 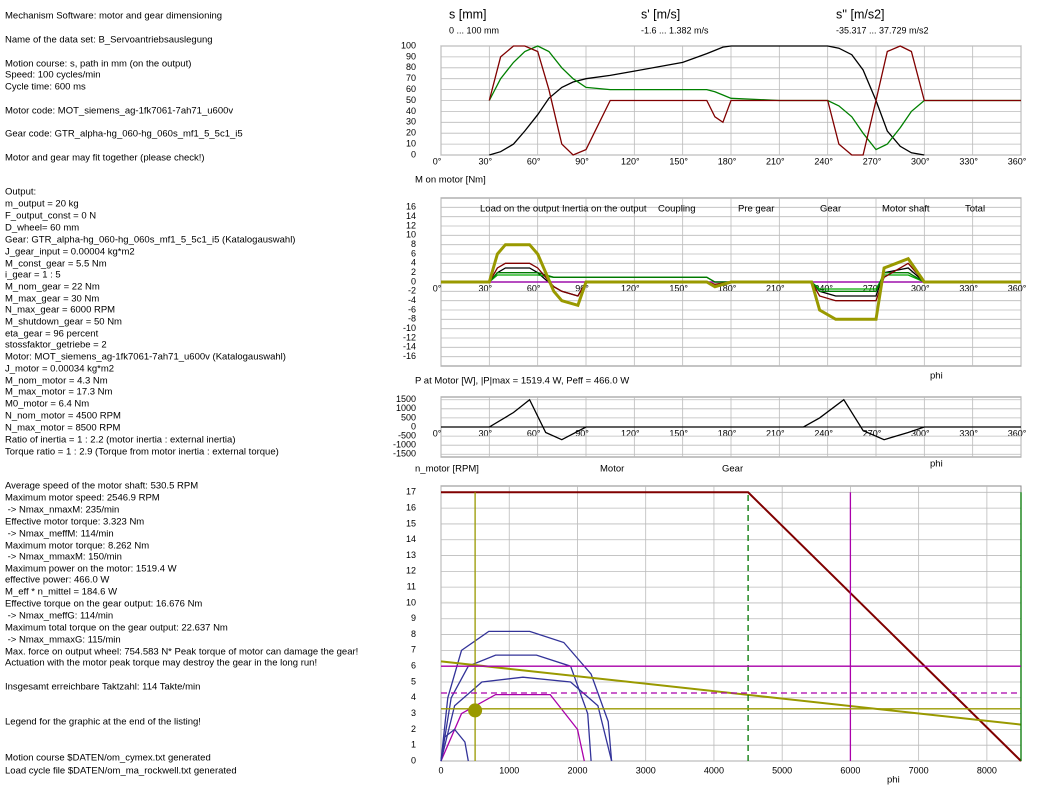 I want to click on info-line: Cycle time: 600 ms, so click(x=45, y=87).